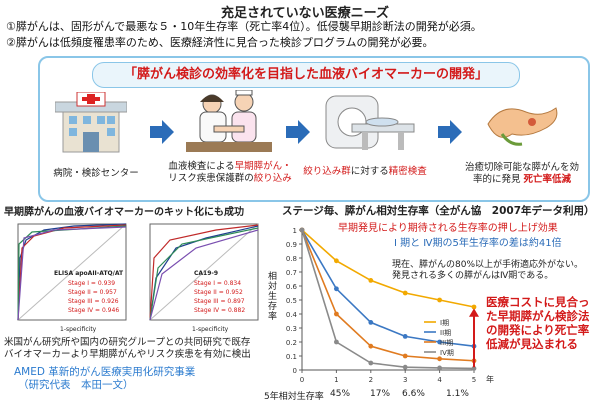  I want to click on conclusion-line: 医療コストに見合っ, so click(538, 302).